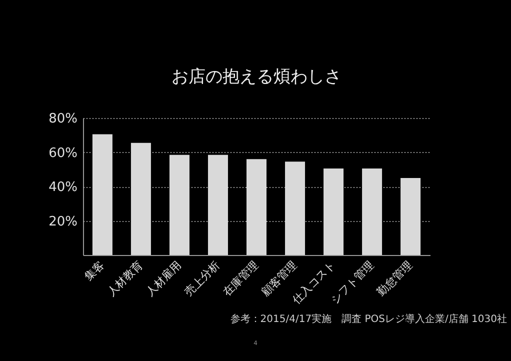 Image resolution: width=511 pixels, height=361 pixels. I want to click on chart-title: お店の抱える煩わしさ, so click(257, 77).